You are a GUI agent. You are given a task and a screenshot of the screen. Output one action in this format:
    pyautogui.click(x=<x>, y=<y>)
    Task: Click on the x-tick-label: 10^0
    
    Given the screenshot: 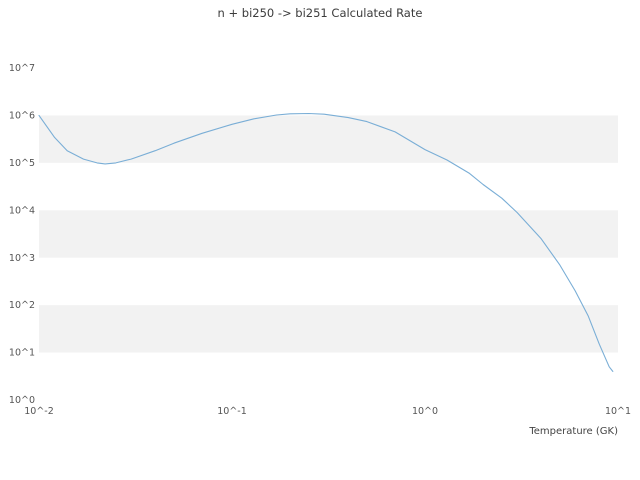 What is the action you would take?
    pyautogui.click(x=425, y=411)
    